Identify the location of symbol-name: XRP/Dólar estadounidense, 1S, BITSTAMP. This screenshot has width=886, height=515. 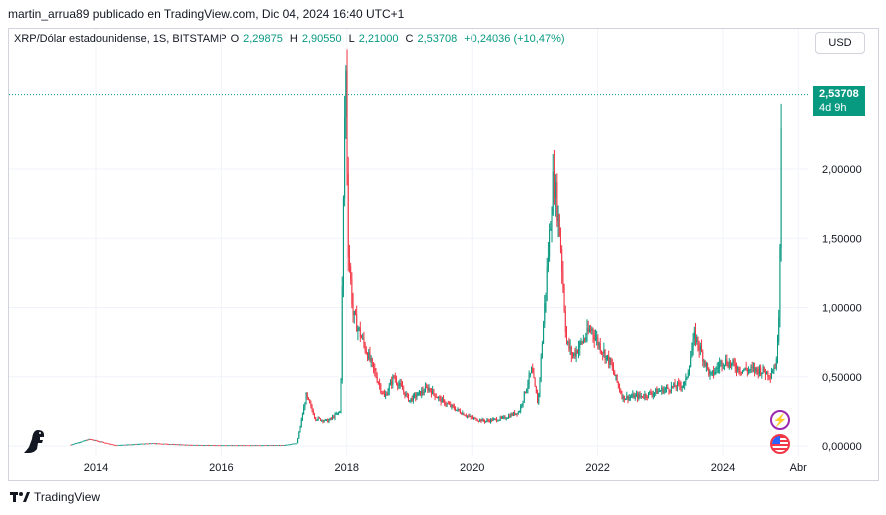
(120, 39).